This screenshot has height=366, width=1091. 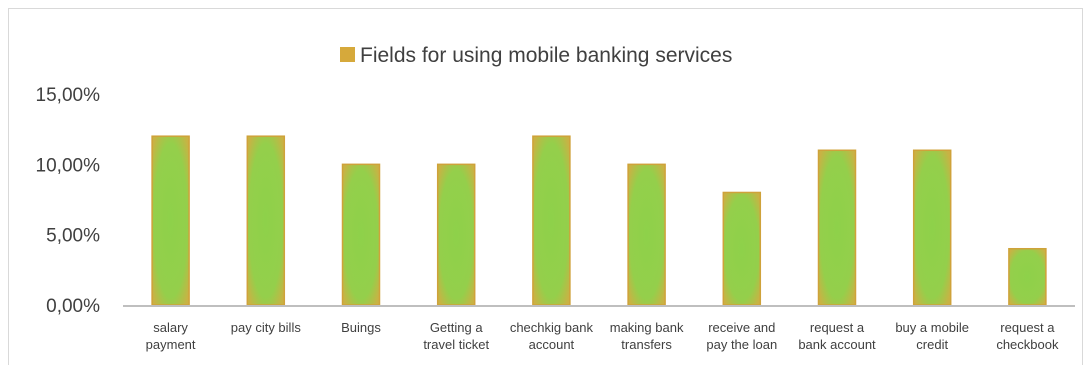 What do you see at coordinates (456, 344) in the screenshot?
I see `x-tick-label: travel ticket` at bounding box center [456, 344].